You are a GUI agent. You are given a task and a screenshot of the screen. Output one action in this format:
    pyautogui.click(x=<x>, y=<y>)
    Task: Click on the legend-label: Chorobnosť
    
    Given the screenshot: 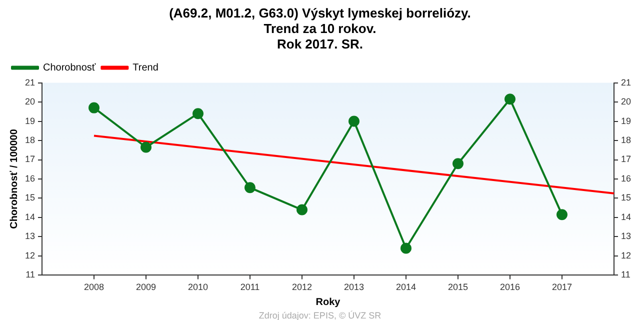 What is the action you would take?
    pyautogui.click(x=69, y=68)
    